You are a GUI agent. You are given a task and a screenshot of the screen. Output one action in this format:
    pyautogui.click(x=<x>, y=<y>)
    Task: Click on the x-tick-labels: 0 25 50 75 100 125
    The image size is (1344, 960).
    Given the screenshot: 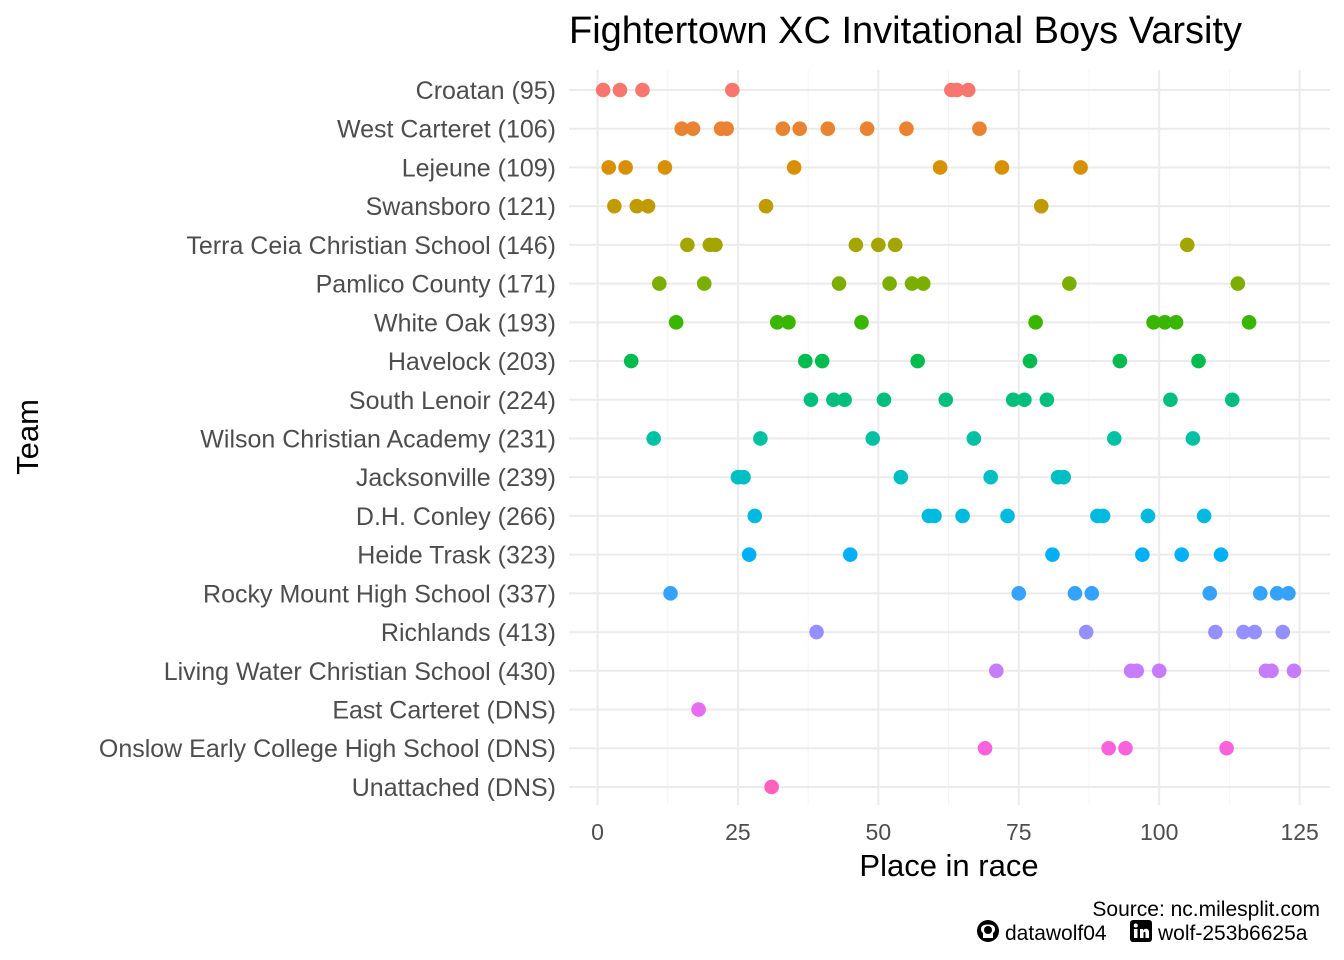 What is the action you would take?
    pyautogui.click(x=955, y=832)
    